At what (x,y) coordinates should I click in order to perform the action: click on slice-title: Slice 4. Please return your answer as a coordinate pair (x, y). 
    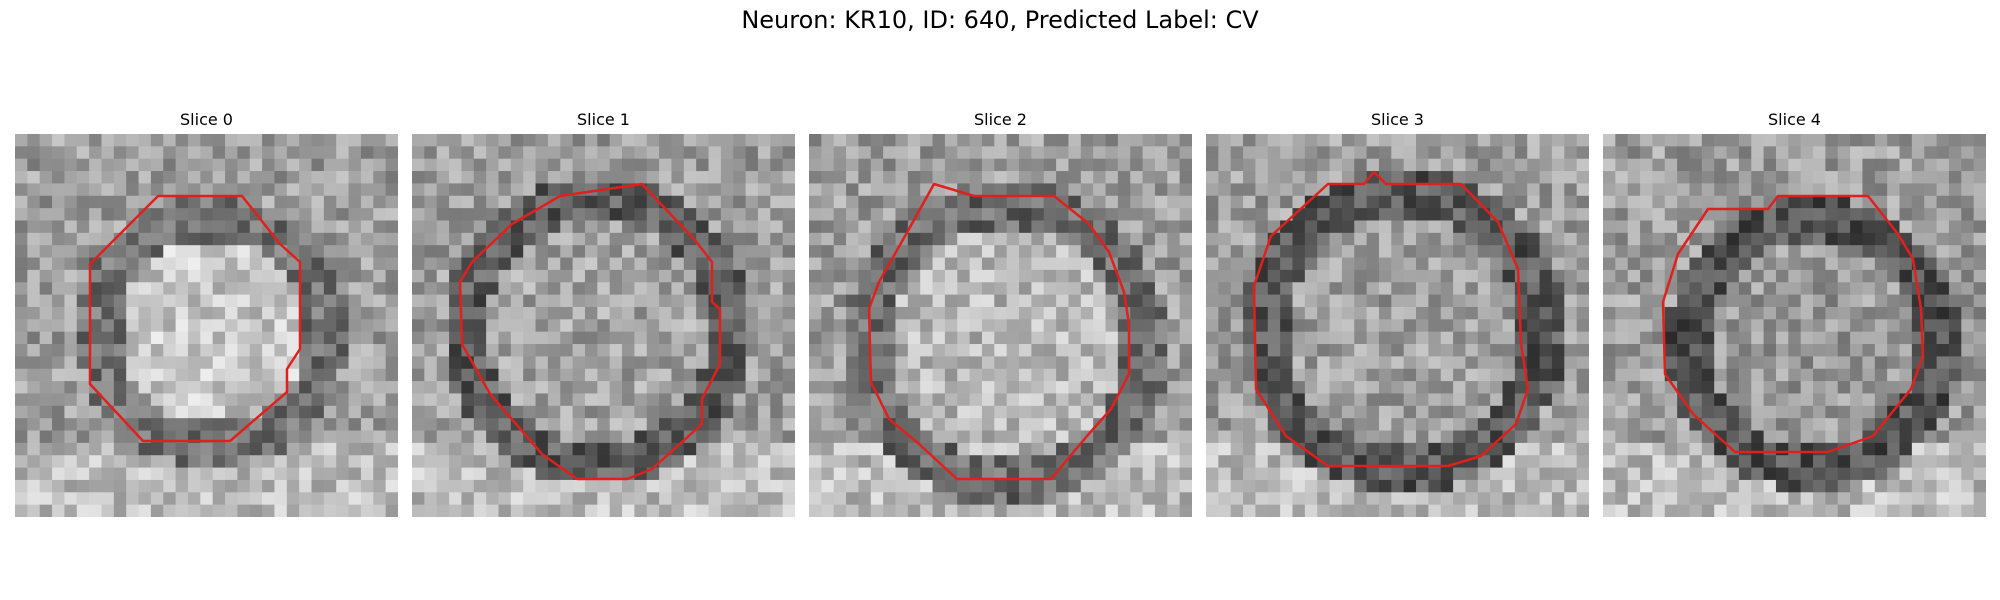
    Looking at the image, I should click on (1794, 119).